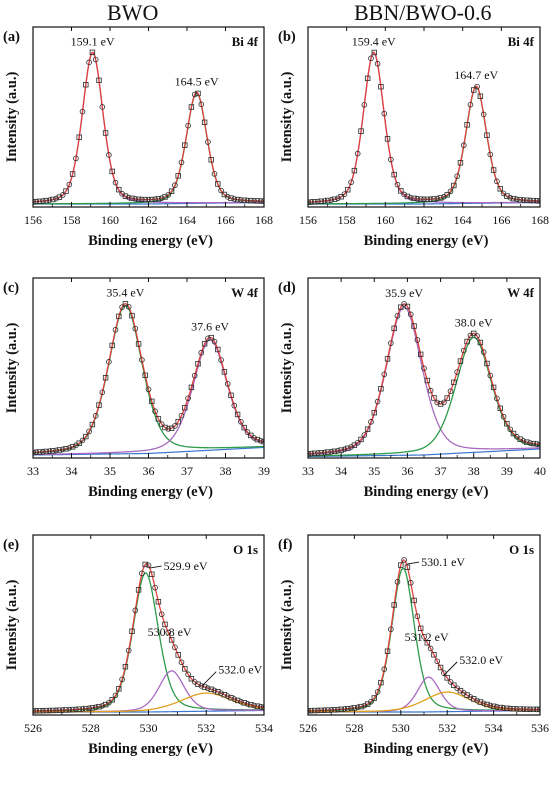 The width and height of the screenshot is (552, 789). I want to click on x-tick-label: 158, so click(347, 220).